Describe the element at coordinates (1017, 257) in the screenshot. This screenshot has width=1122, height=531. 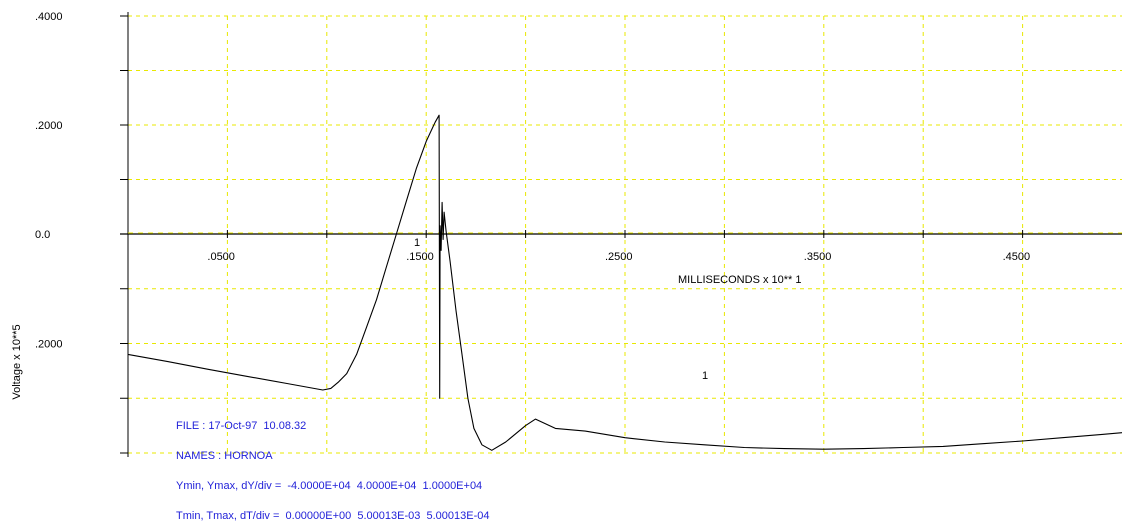
I see `x-tick-label: .4500` at that location.